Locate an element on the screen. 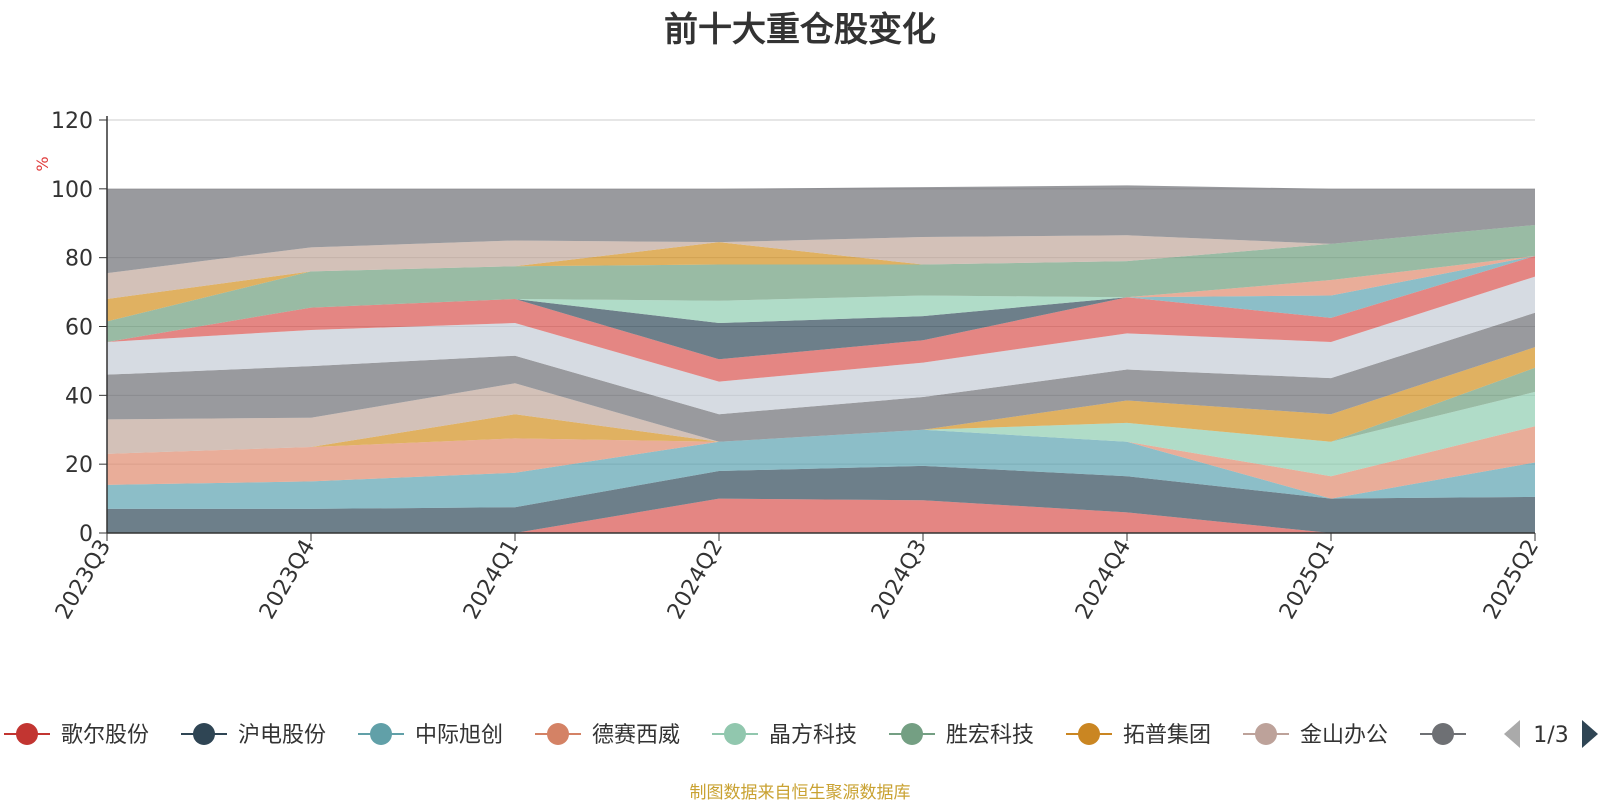 Image resolution: width=1600 pixels, height=803 pixels. x-tick-label: 2025Q2 is located at coordinates (1511, 580).